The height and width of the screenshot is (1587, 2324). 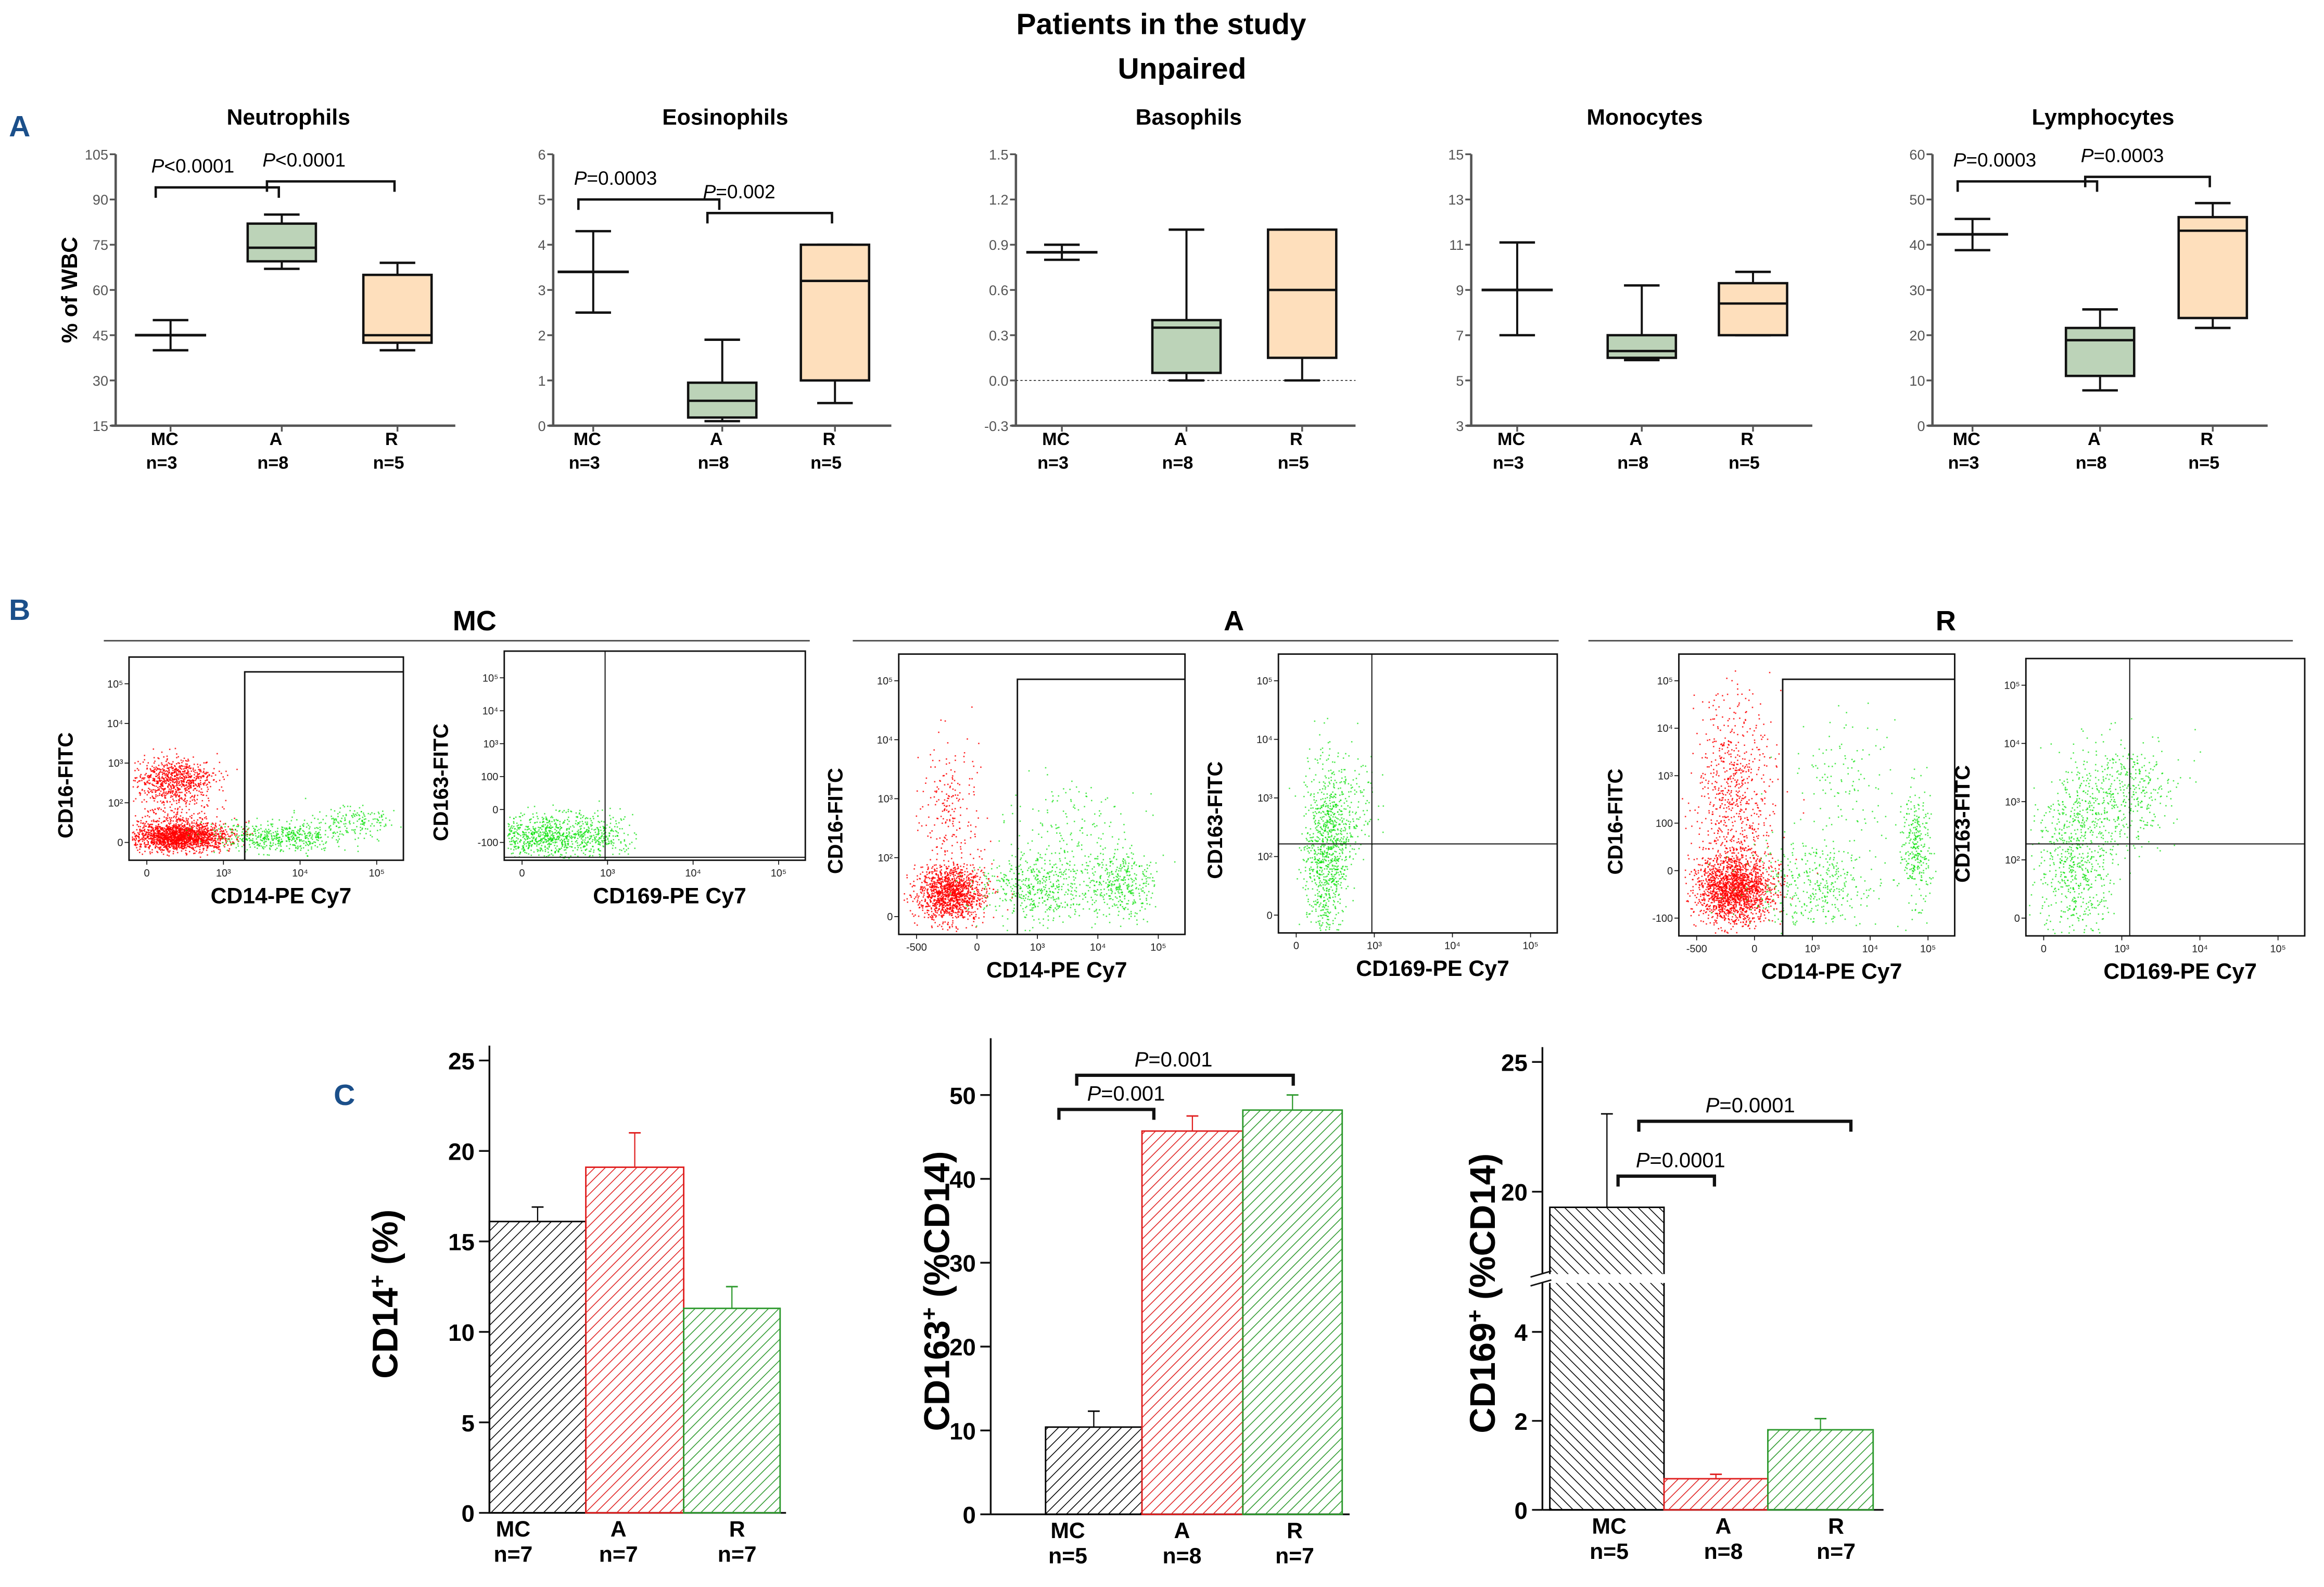 I want to click on figure-title: Patients in the study, so click(x=1161, y=24).